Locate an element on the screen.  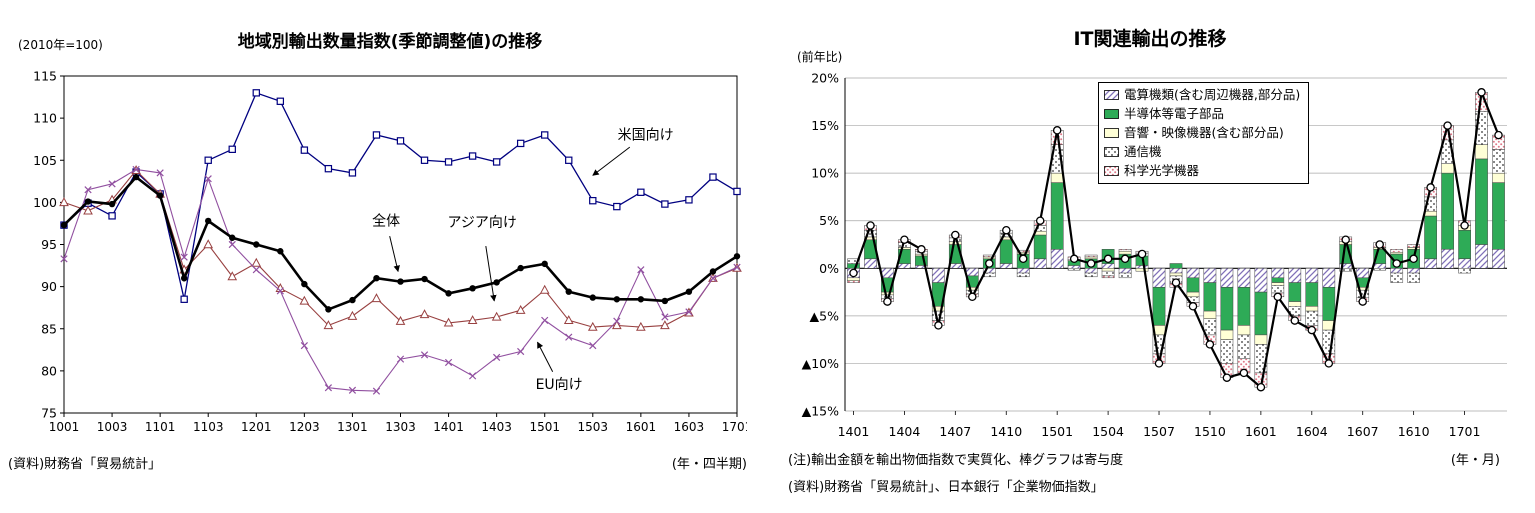
svg-text: 1303 is located at coordinates (400, 427).